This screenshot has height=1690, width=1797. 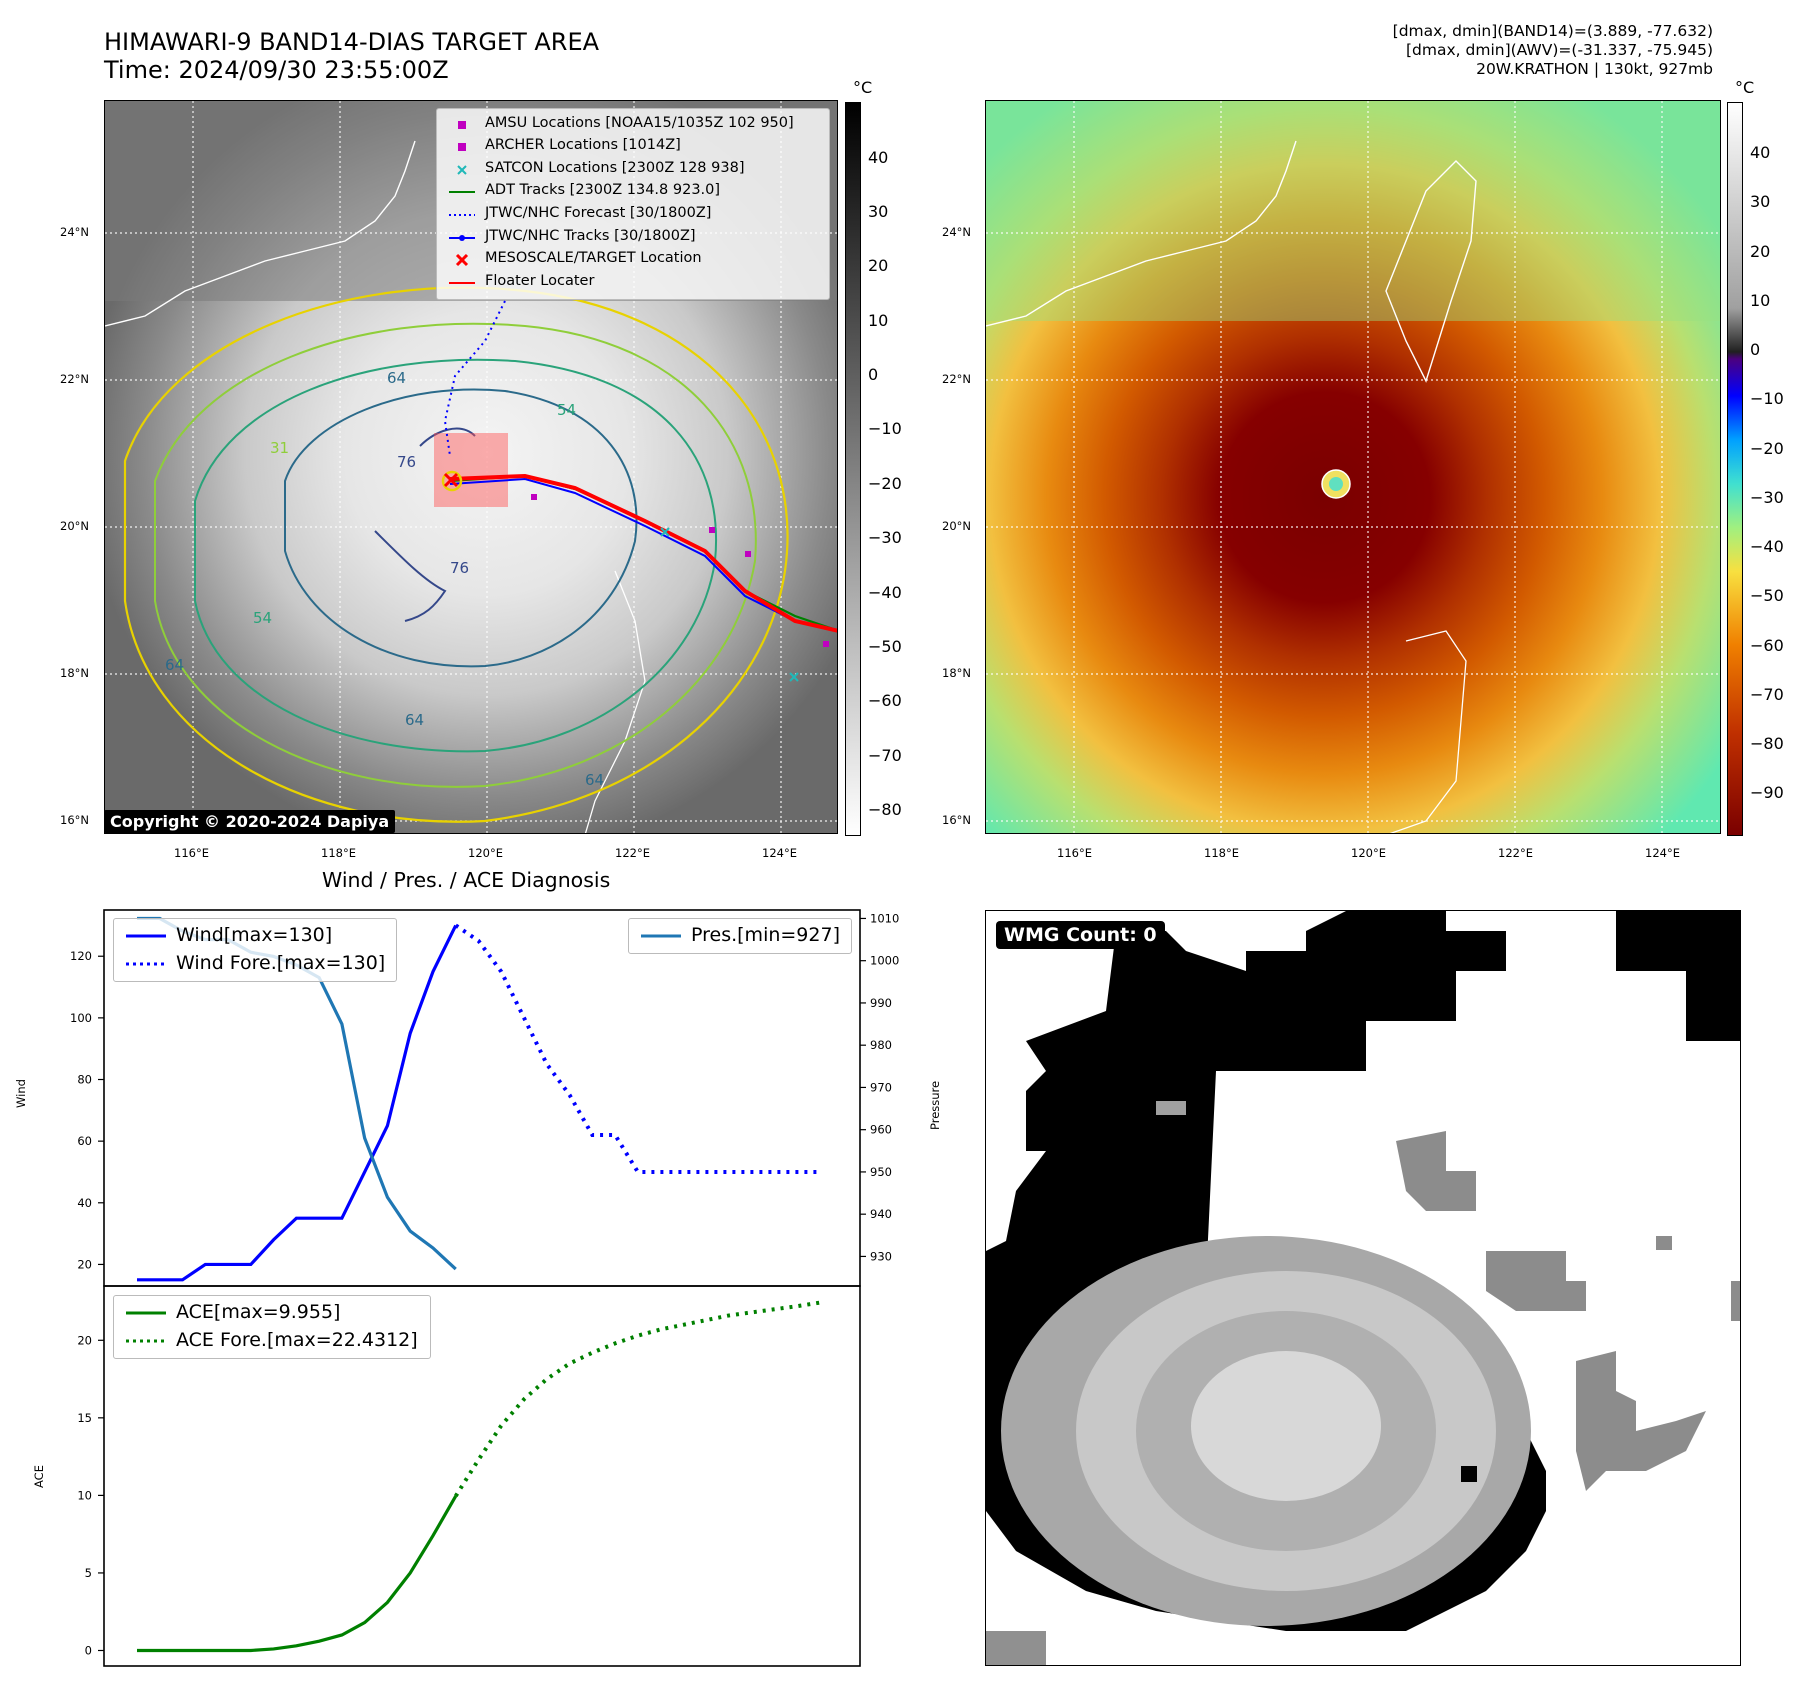 I want to click on lon-label: 116°E, so click(x=191, y=853).